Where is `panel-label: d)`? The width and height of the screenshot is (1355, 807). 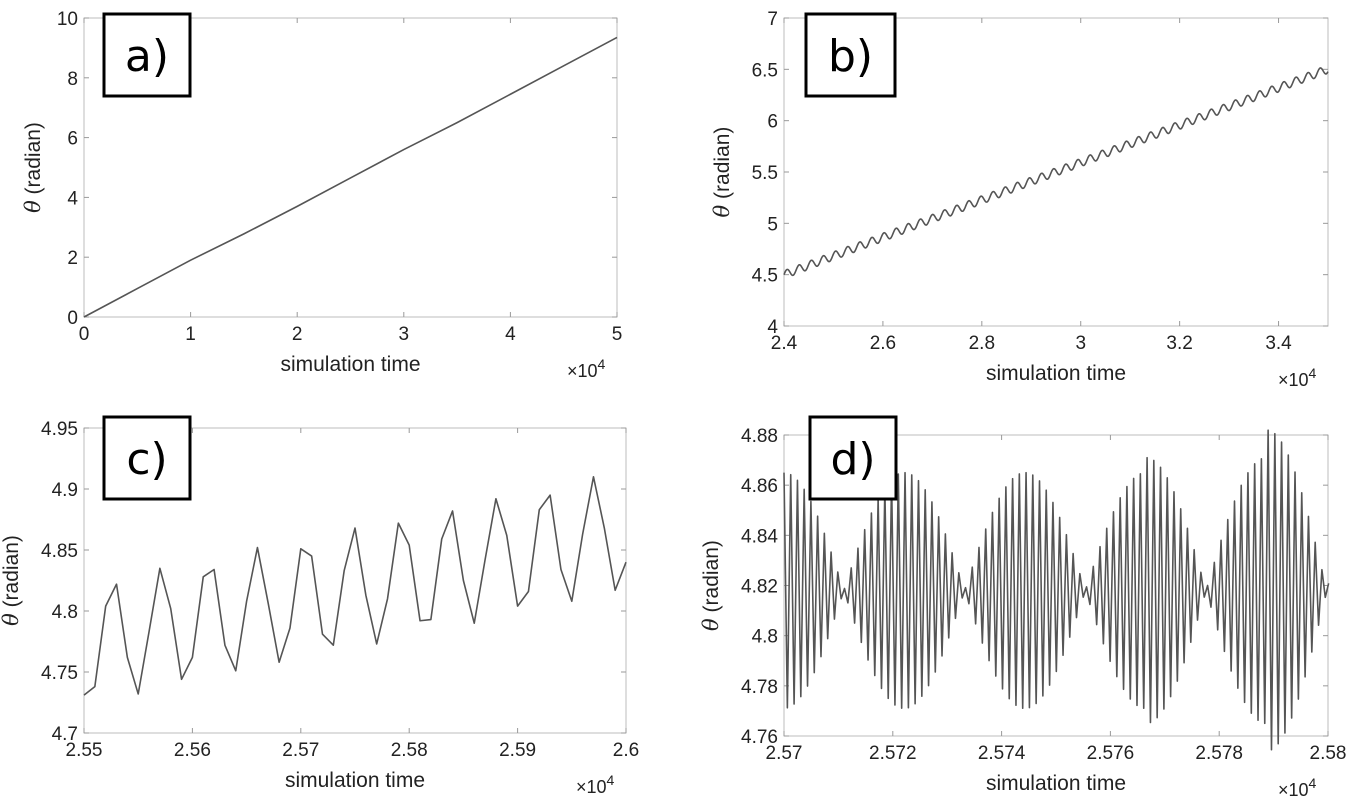
panel-label: d) is located at coordinates (852, 459).